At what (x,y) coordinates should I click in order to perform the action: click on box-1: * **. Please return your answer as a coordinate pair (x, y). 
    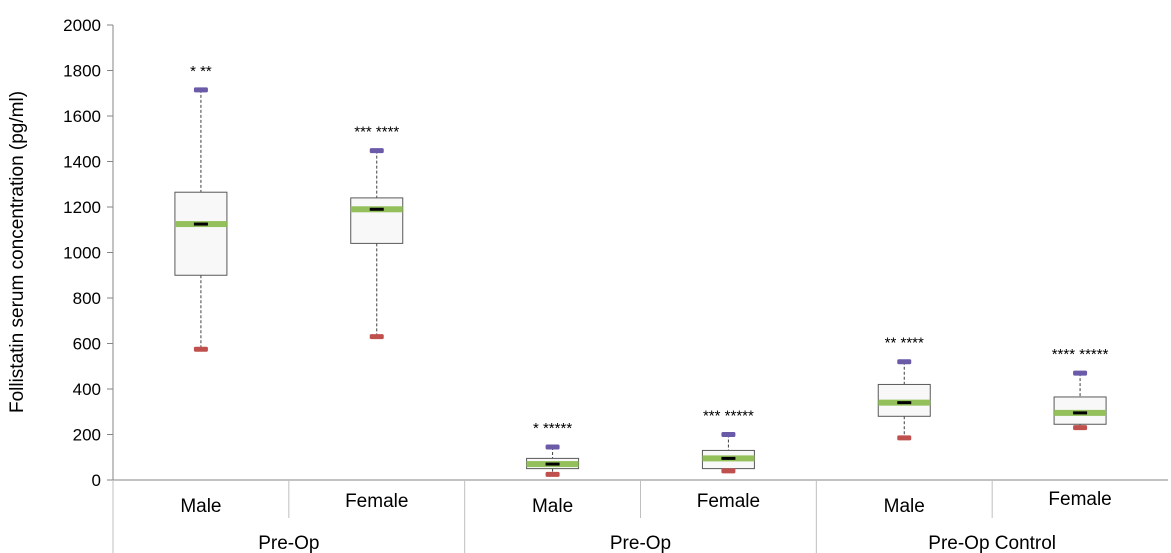
    Looking at the image, I should click on (201, 207).